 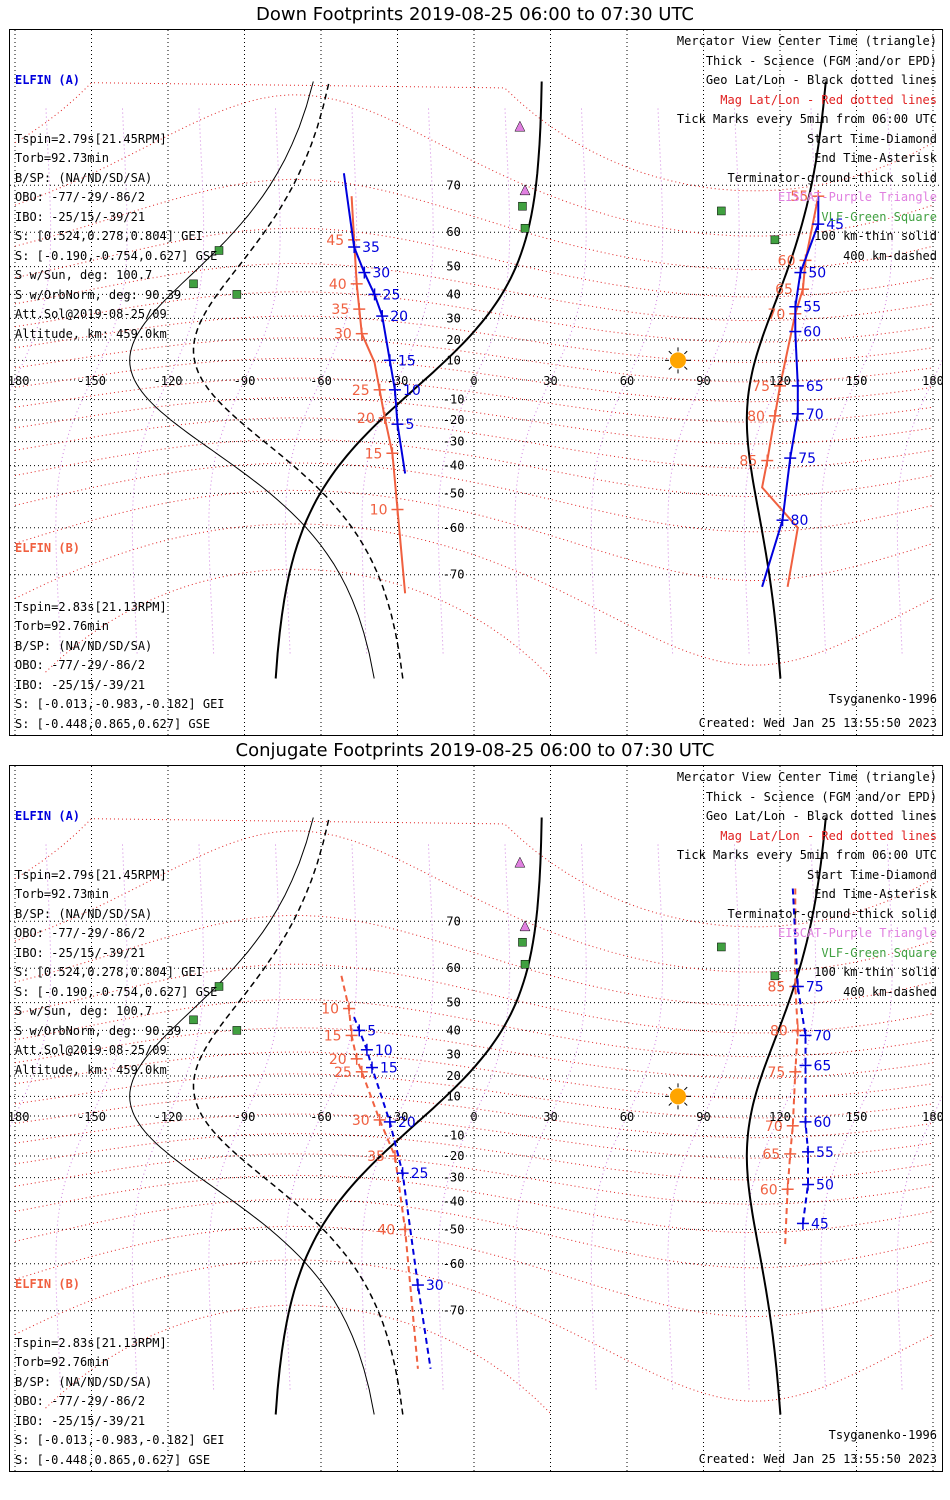 I want to click on lat-tick-label: -40, so click(x=454, y=1202).